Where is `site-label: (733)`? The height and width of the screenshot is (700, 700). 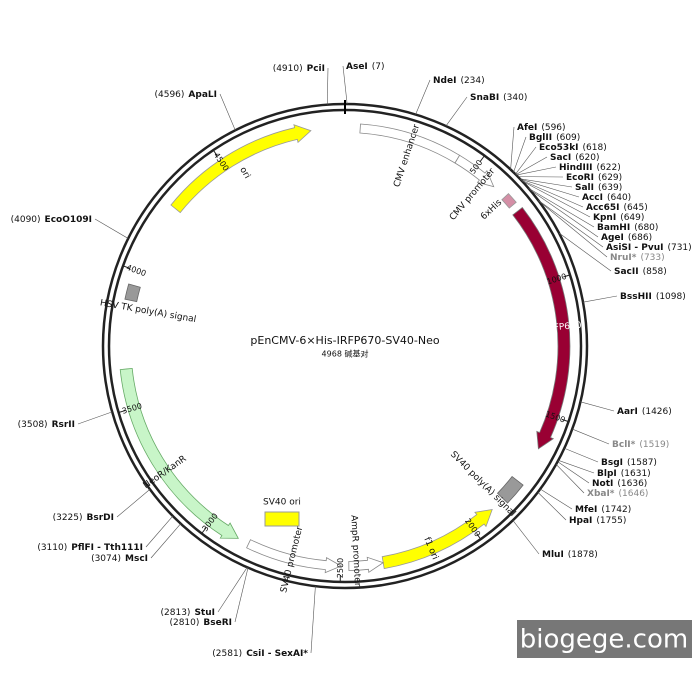 site-label: (733) is located at coordinates (652, 258).